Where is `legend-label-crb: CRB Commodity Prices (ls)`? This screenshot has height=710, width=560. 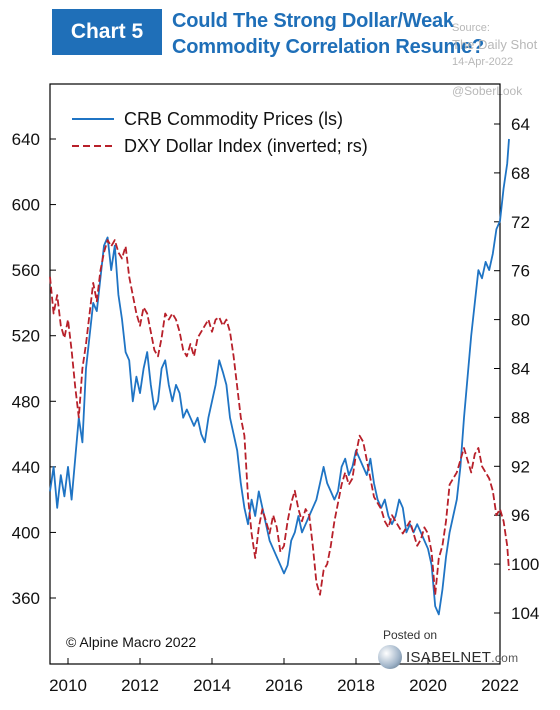
legend-label-crb: CRB Commodity Prices (ls) is located at coordinates (233, 119).